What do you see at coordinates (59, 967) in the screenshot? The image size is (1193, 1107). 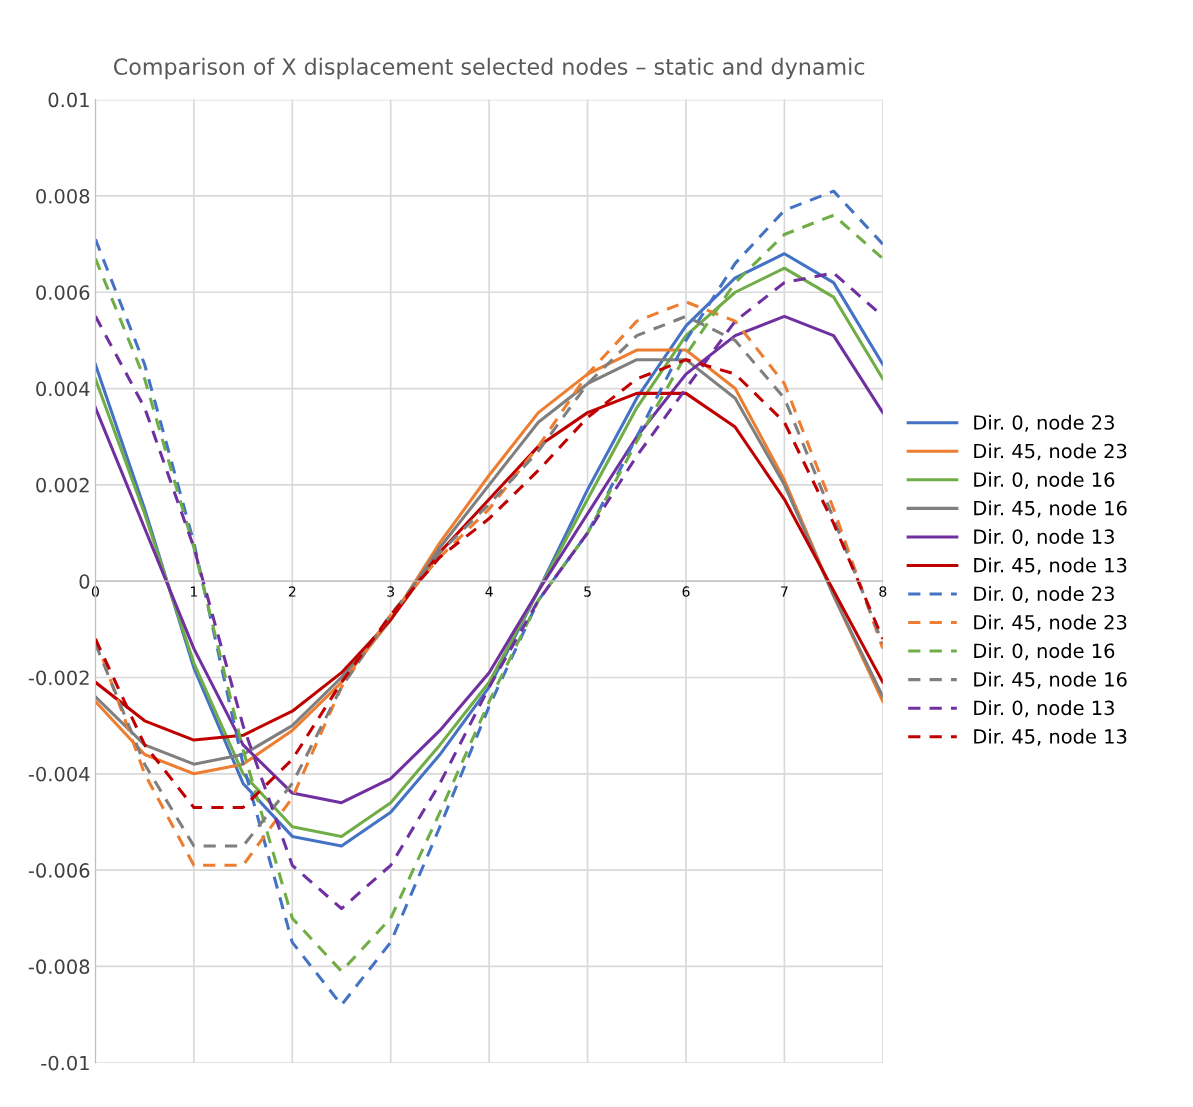 I see `y-tick-label: -0.008` at bounding box center [59, 967].